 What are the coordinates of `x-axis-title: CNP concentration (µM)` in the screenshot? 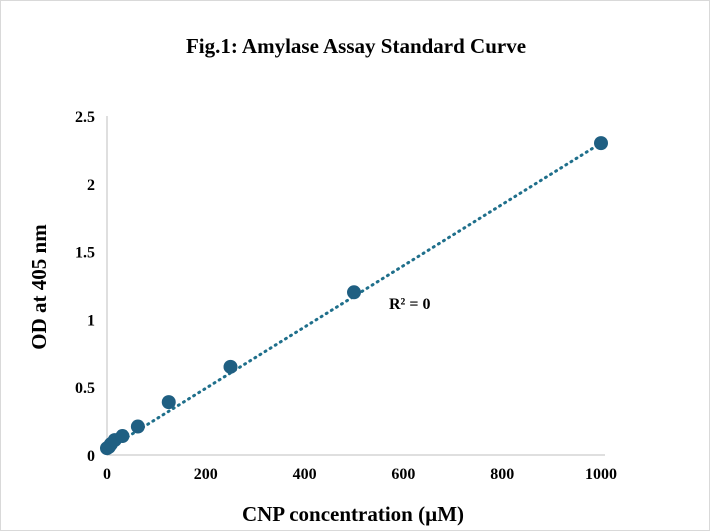 It's located at (353, 514).